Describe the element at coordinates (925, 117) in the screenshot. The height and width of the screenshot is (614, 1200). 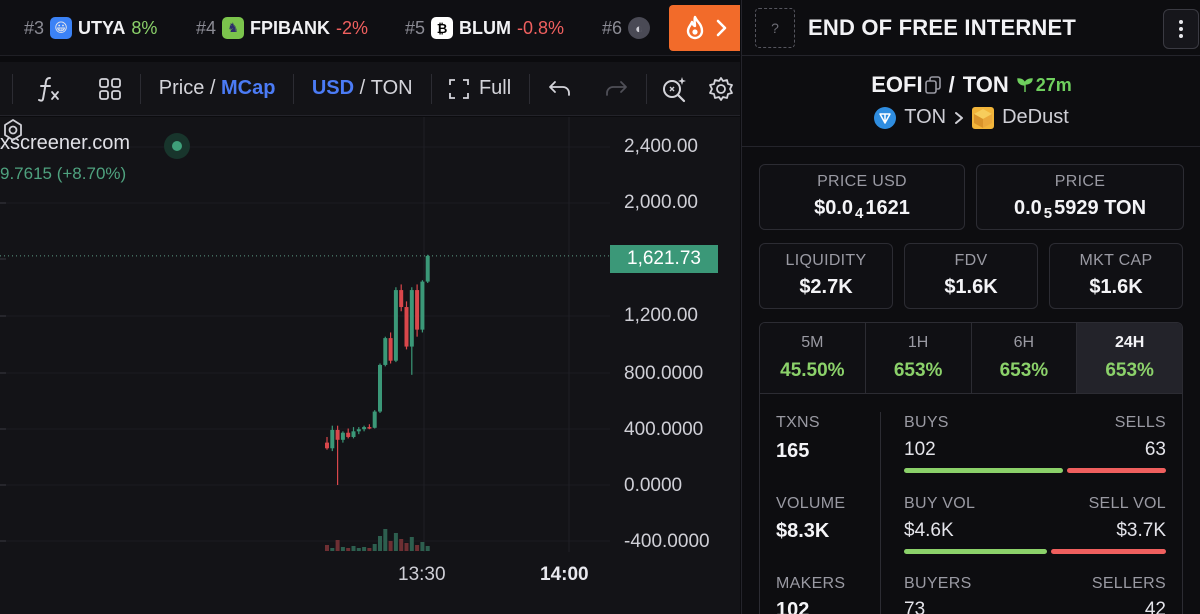
I see `chain-link: TON` at that location.